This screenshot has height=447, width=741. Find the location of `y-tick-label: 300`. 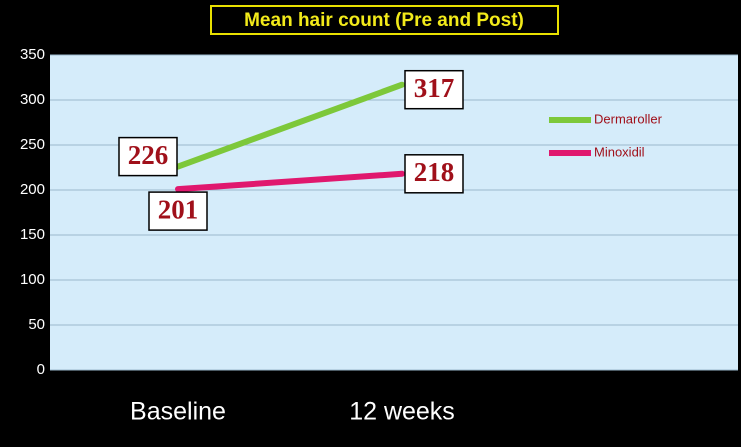

y-tick-label: 300 is located at coordinates (32, 99).